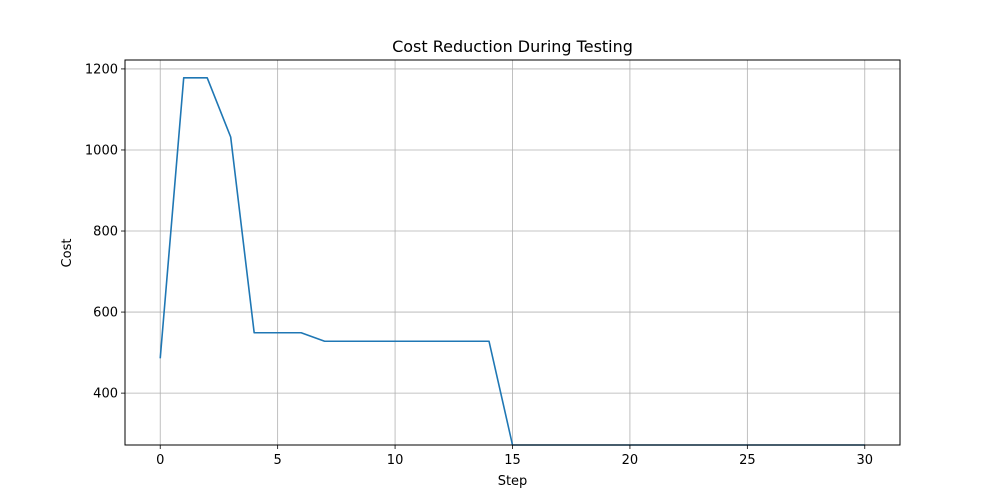  What do you see at coordinates (513, 481) in the screenshot?
I see `x-axis-label: Step` at bounding box center [513, 481].